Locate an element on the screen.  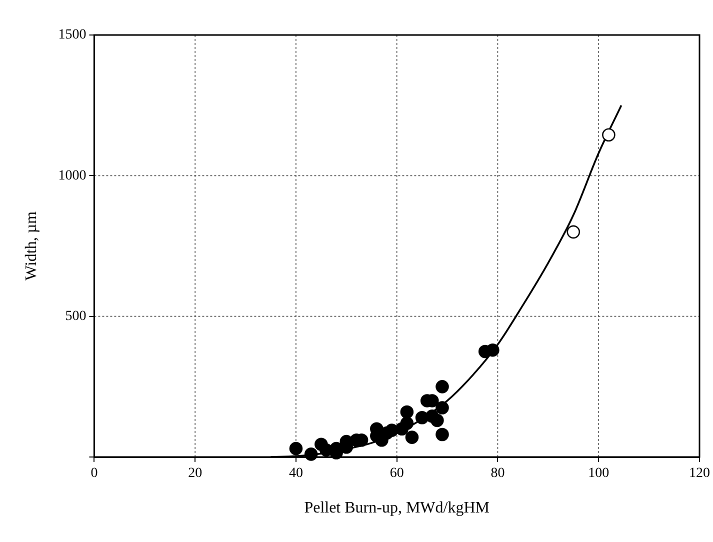
x-tick-label: 100 is located at coordinates (599, 474).